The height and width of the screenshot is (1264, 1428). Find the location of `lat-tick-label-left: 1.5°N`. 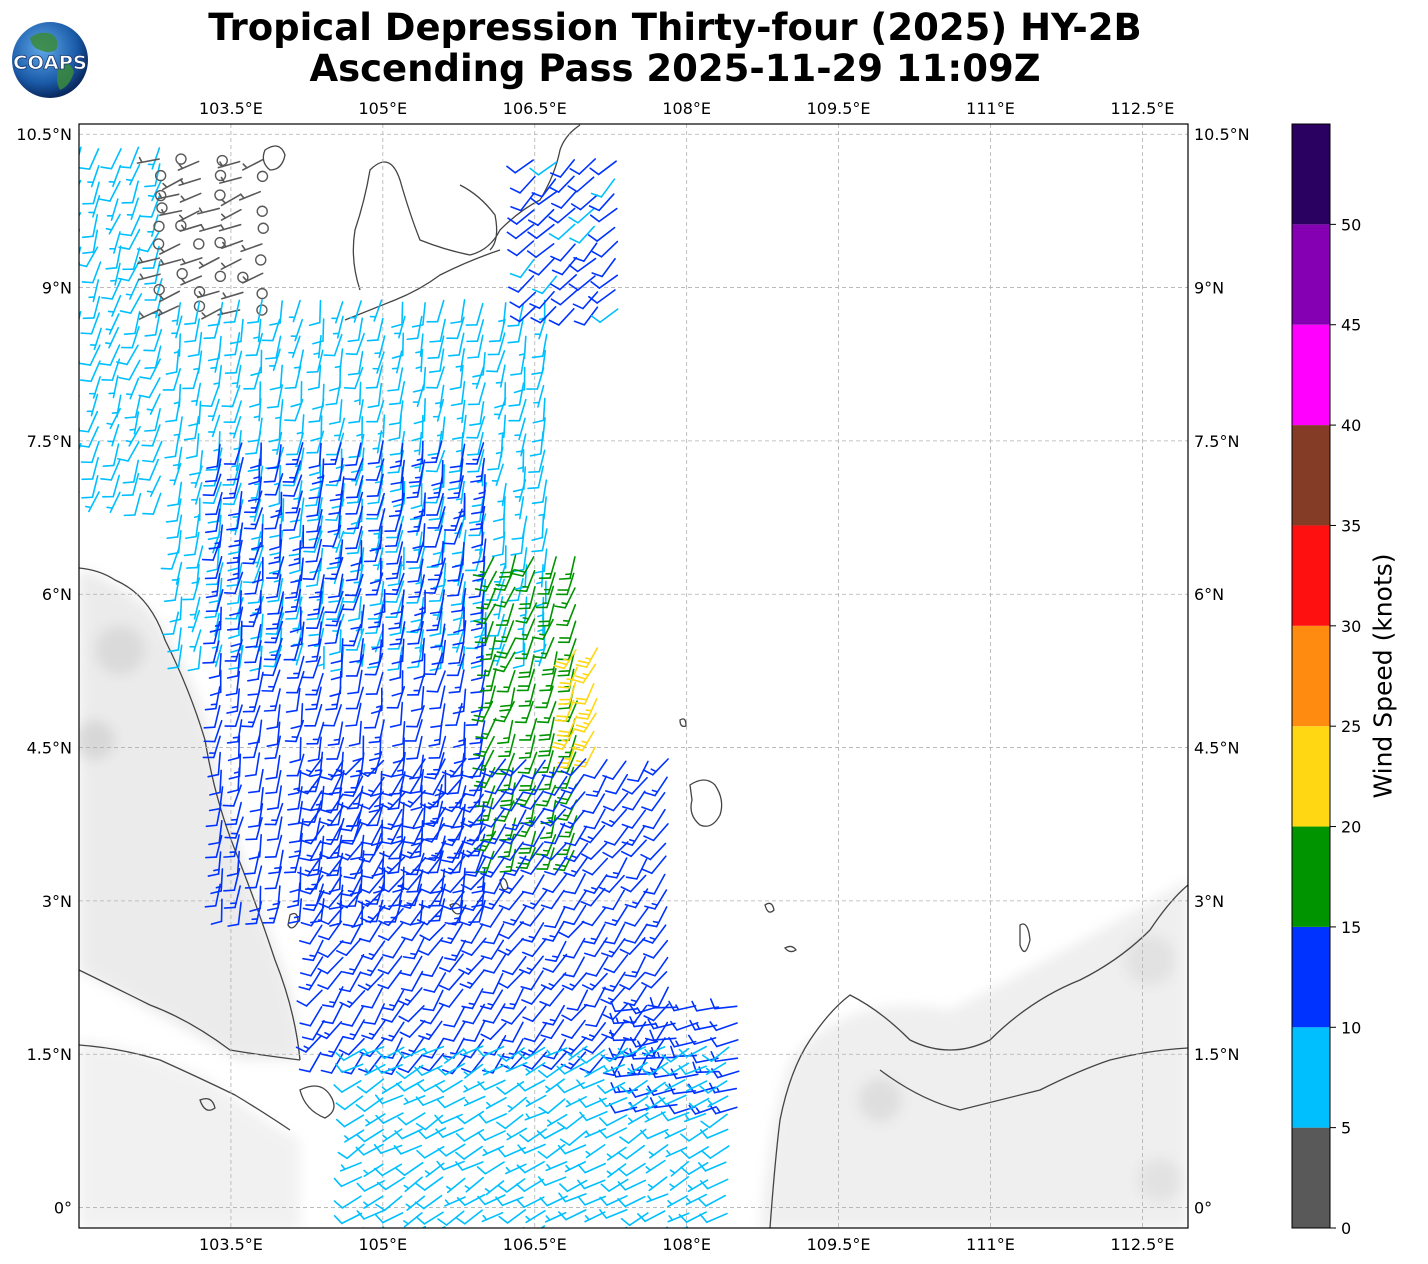

lat-tick-label-left: 1.5°N is located at coordinates (49, 1054).